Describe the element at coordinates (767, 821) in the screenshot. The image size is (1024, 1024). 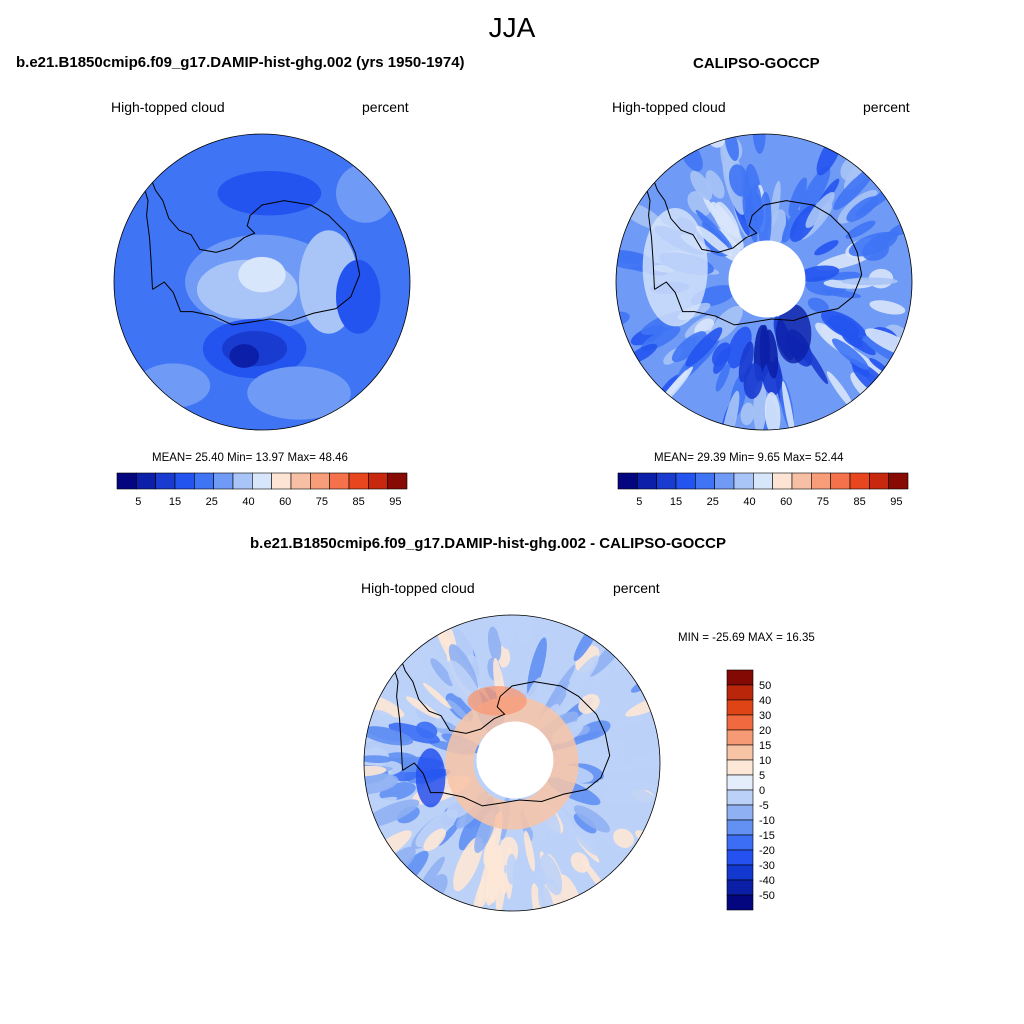
I see `panel3-colorbar-tick: -10` at that location.